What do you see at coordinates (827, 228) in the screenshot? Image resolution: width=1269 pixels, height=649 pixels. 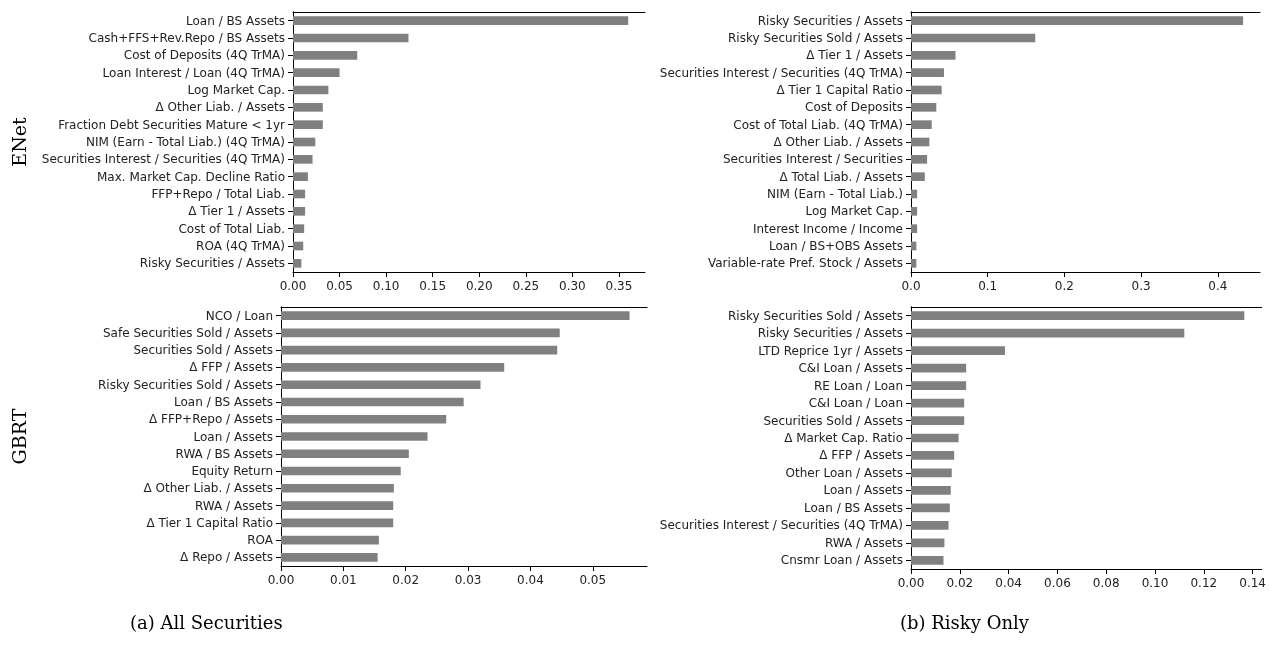 I see `y-tick-label: Interest Income / Income` at bounding box center [827, 228].